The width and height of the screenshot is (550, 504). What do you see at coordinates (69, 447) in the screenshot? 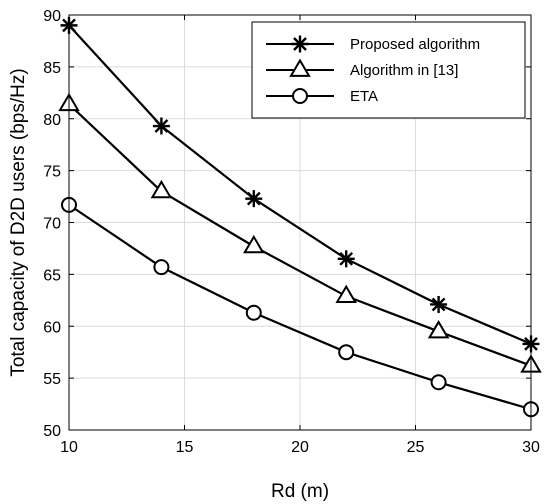
I see `x-tick-label: 10` at bounding box center [69, 447].